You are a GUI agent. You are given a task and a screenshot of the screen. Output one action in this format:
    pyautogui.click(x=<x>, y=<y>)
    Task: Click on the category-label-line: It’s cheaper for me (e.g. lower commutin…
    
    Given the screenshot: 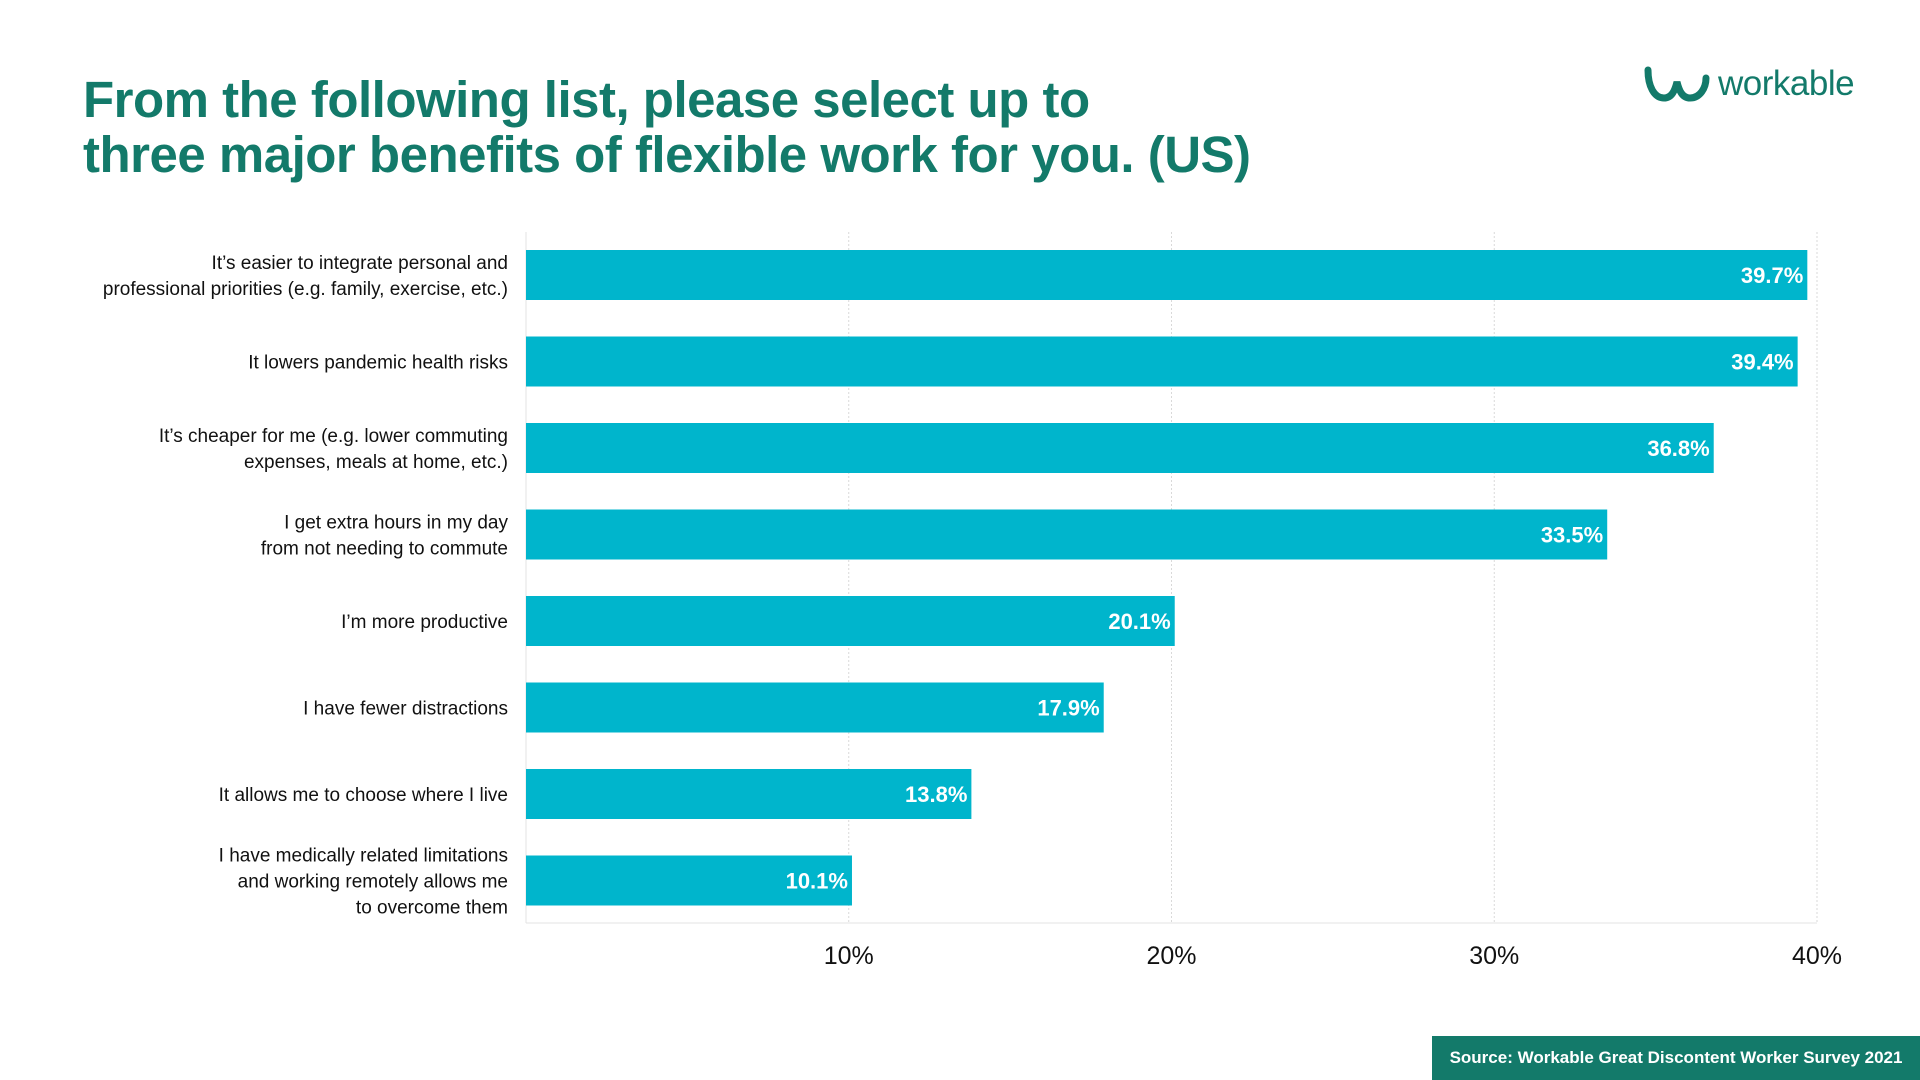 What is the action you would take?
    pyautogui.click(x=333, y=436)
    